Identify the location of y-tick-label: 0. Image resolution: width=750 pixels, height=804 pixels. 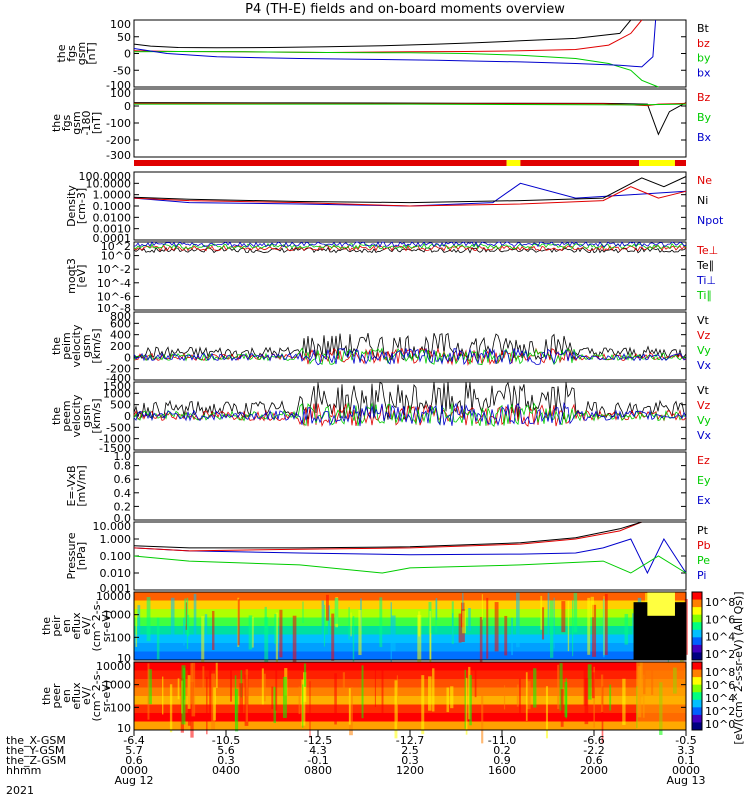
(127, 416).